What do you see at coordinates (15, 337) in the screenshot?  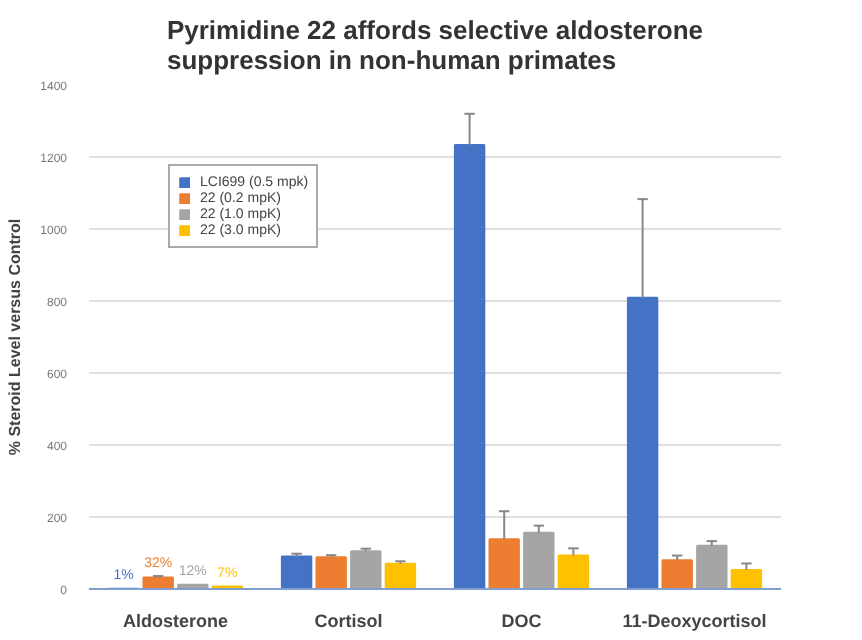 I see `y-axis-title: % Steroid Level versus Control` at bounding box center [15, 337].